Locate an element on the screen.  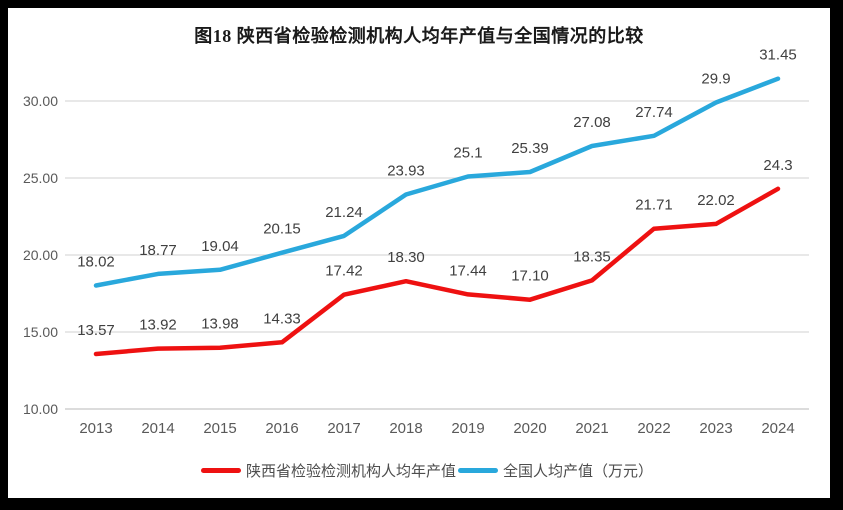
y-tick-label: 15.00 is located at coordinates (40, 332).